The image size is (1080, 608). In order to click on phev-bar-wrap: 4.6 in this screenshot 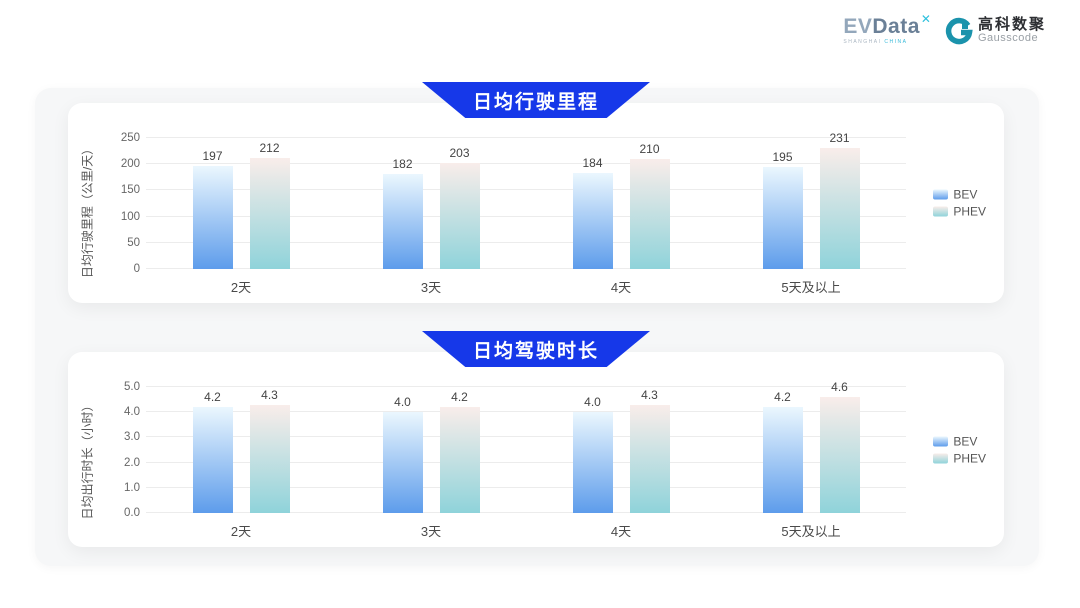, I will do `click(839, 446)`.